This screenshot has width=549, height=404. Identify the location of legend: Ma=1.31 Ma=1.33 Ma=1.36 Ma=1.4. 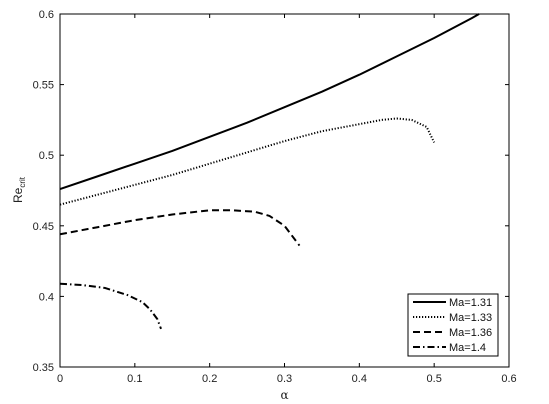
(453, 325).